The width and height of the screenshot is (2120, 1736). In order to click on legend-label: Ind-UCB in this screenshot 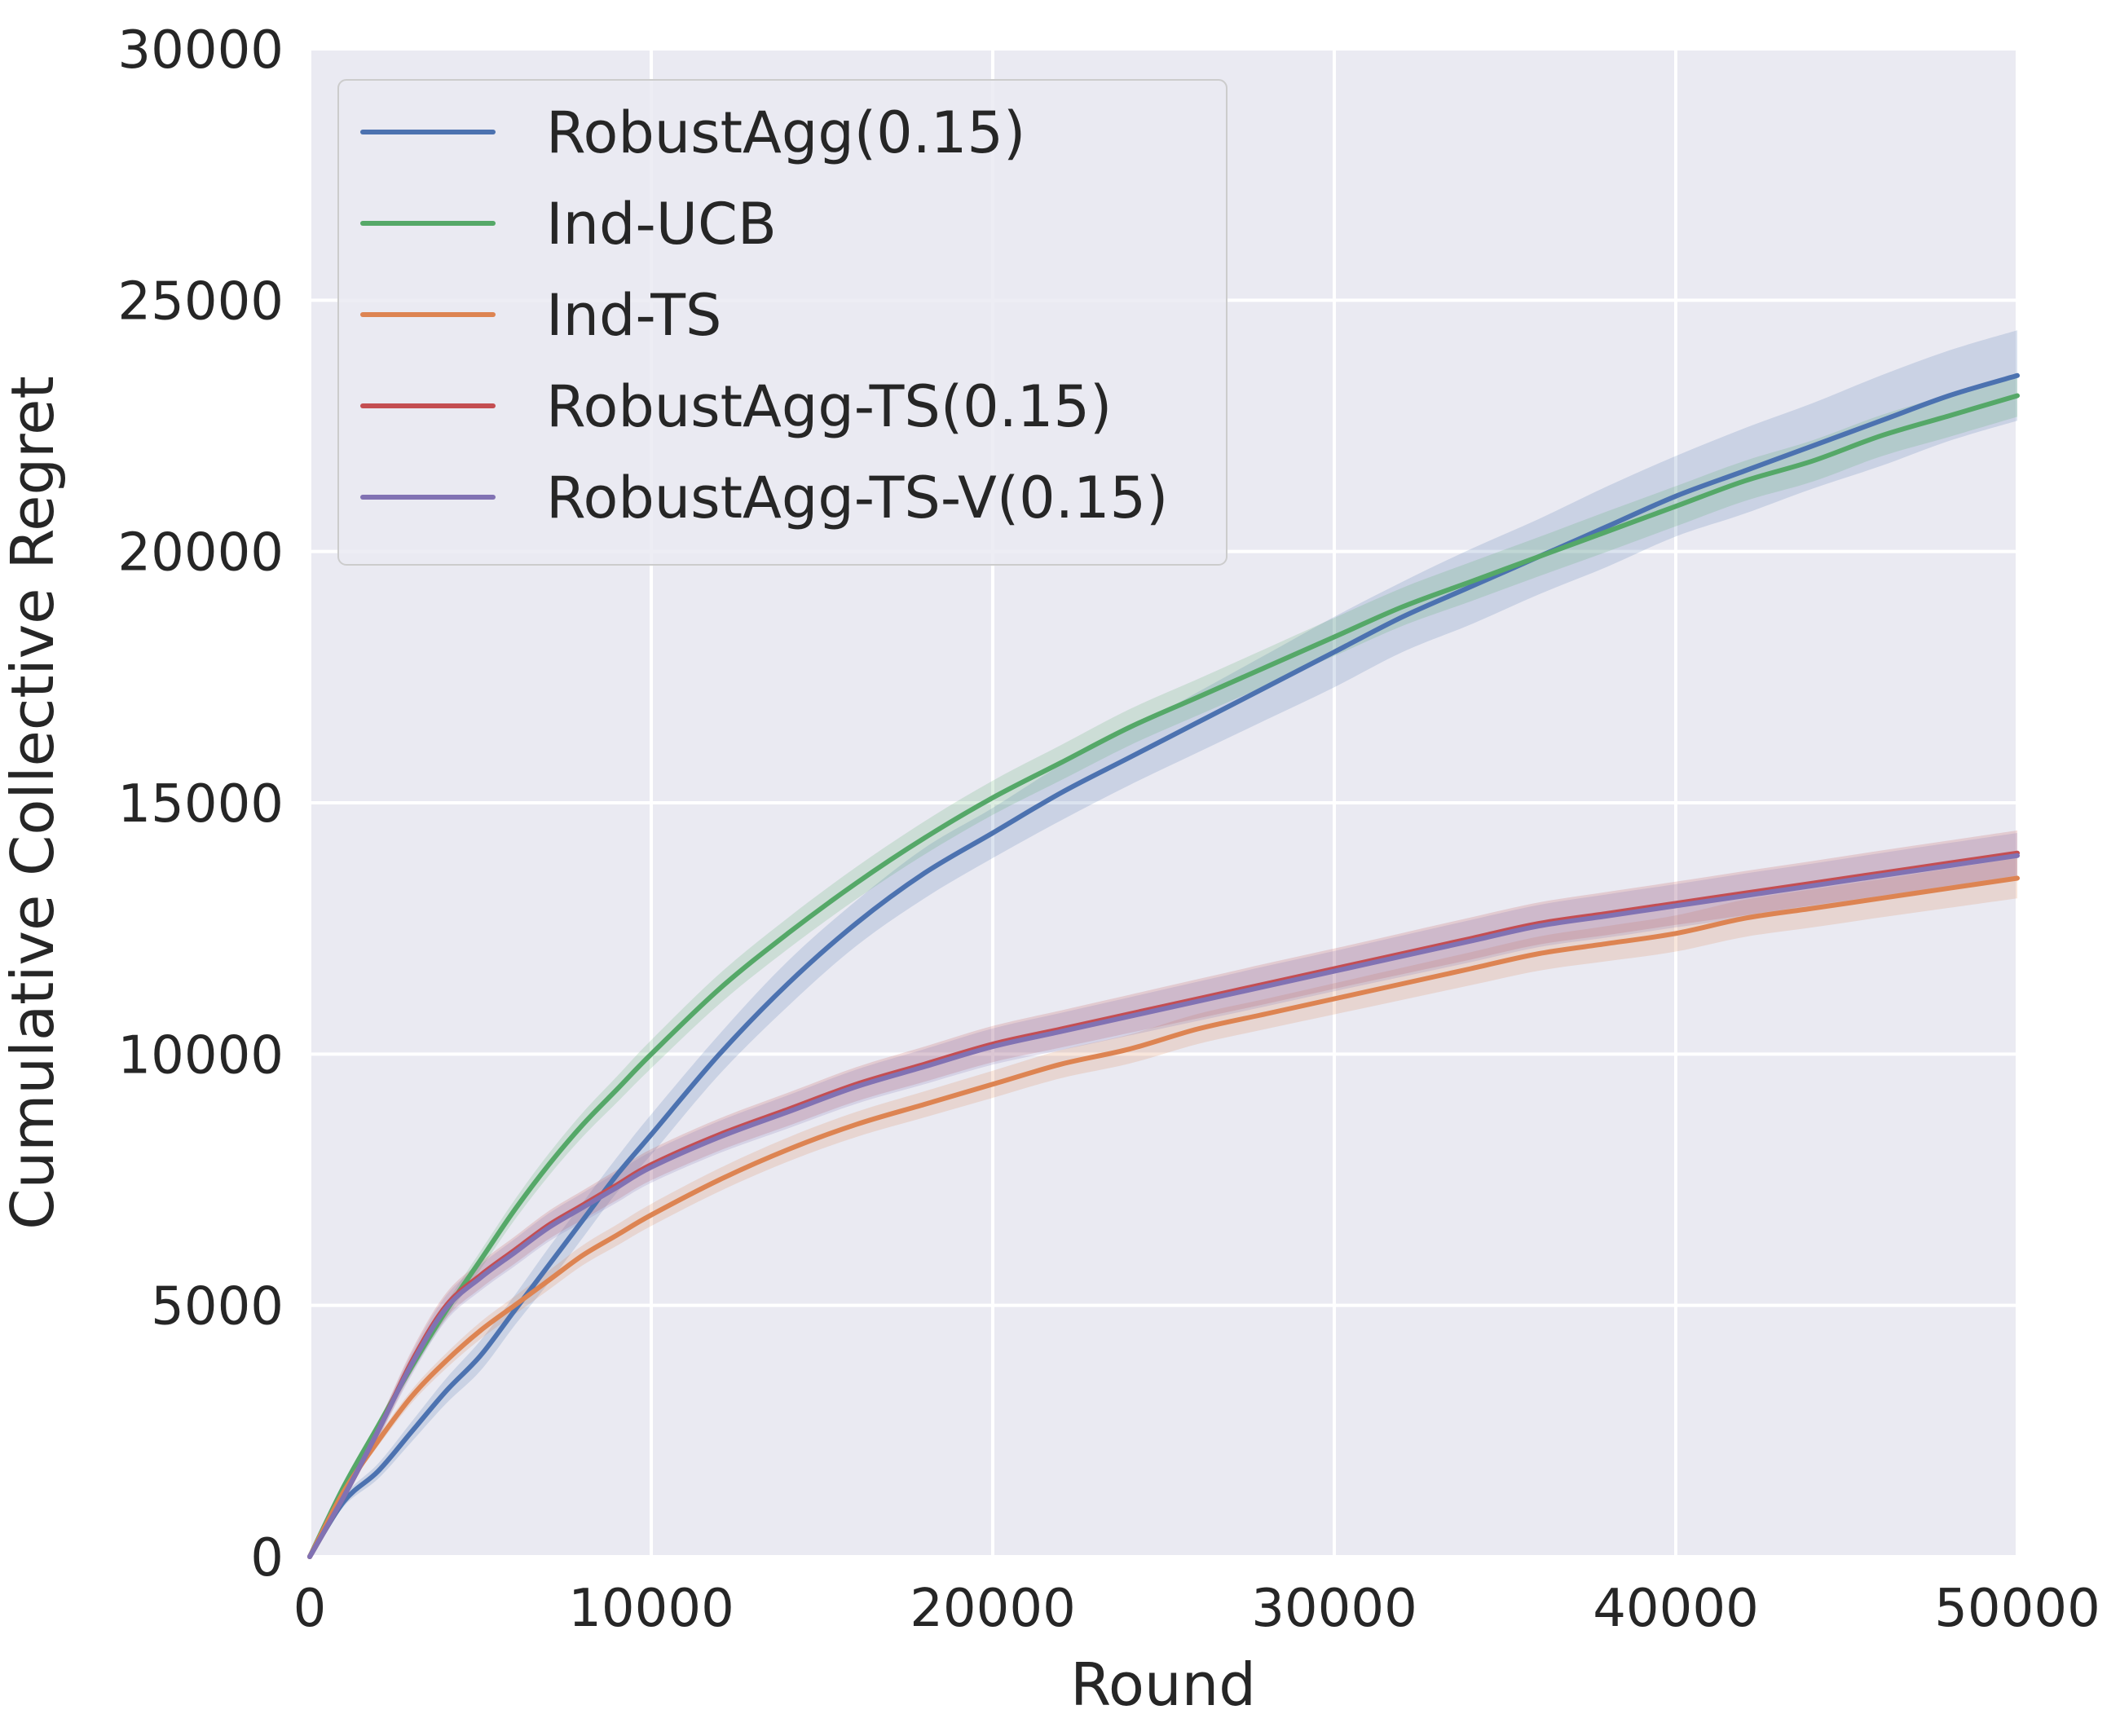, I will do `click(661, 224)`.